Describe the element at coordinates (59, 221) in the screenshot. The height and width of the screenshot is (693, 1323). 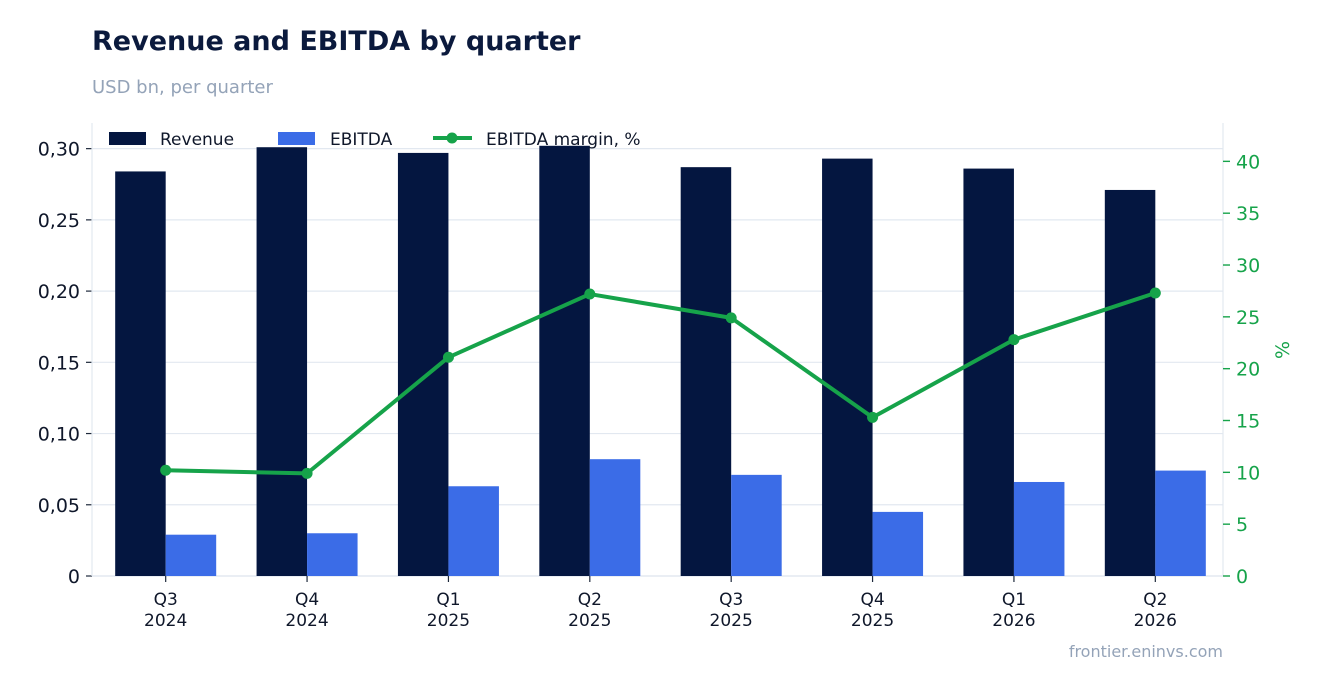
I see `y-left-tick-label: 0,25` at that location.